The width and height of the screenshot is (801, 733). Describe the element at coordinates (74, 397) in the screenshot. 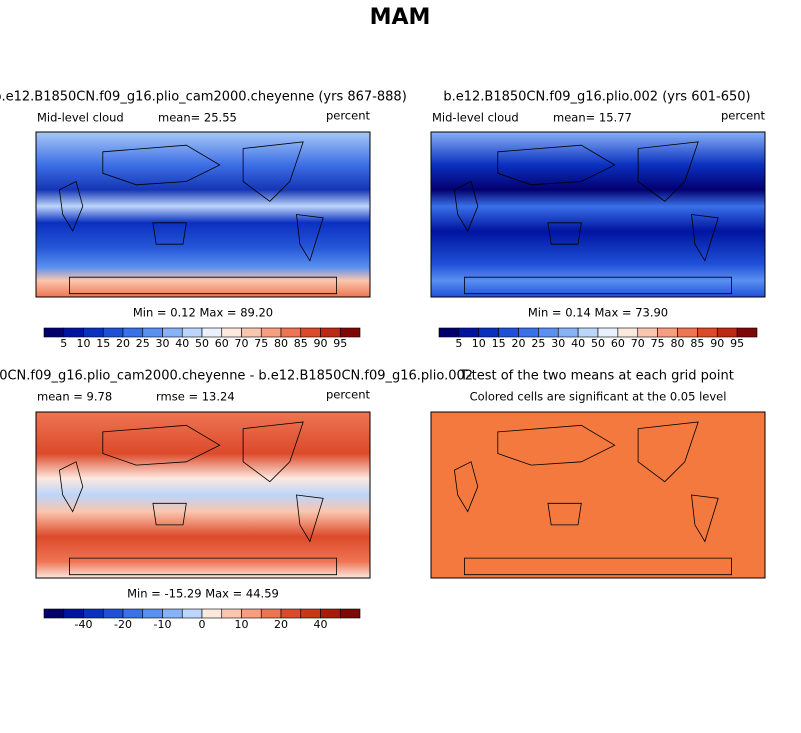

I see `left-label: mean = 9.78` at that location.